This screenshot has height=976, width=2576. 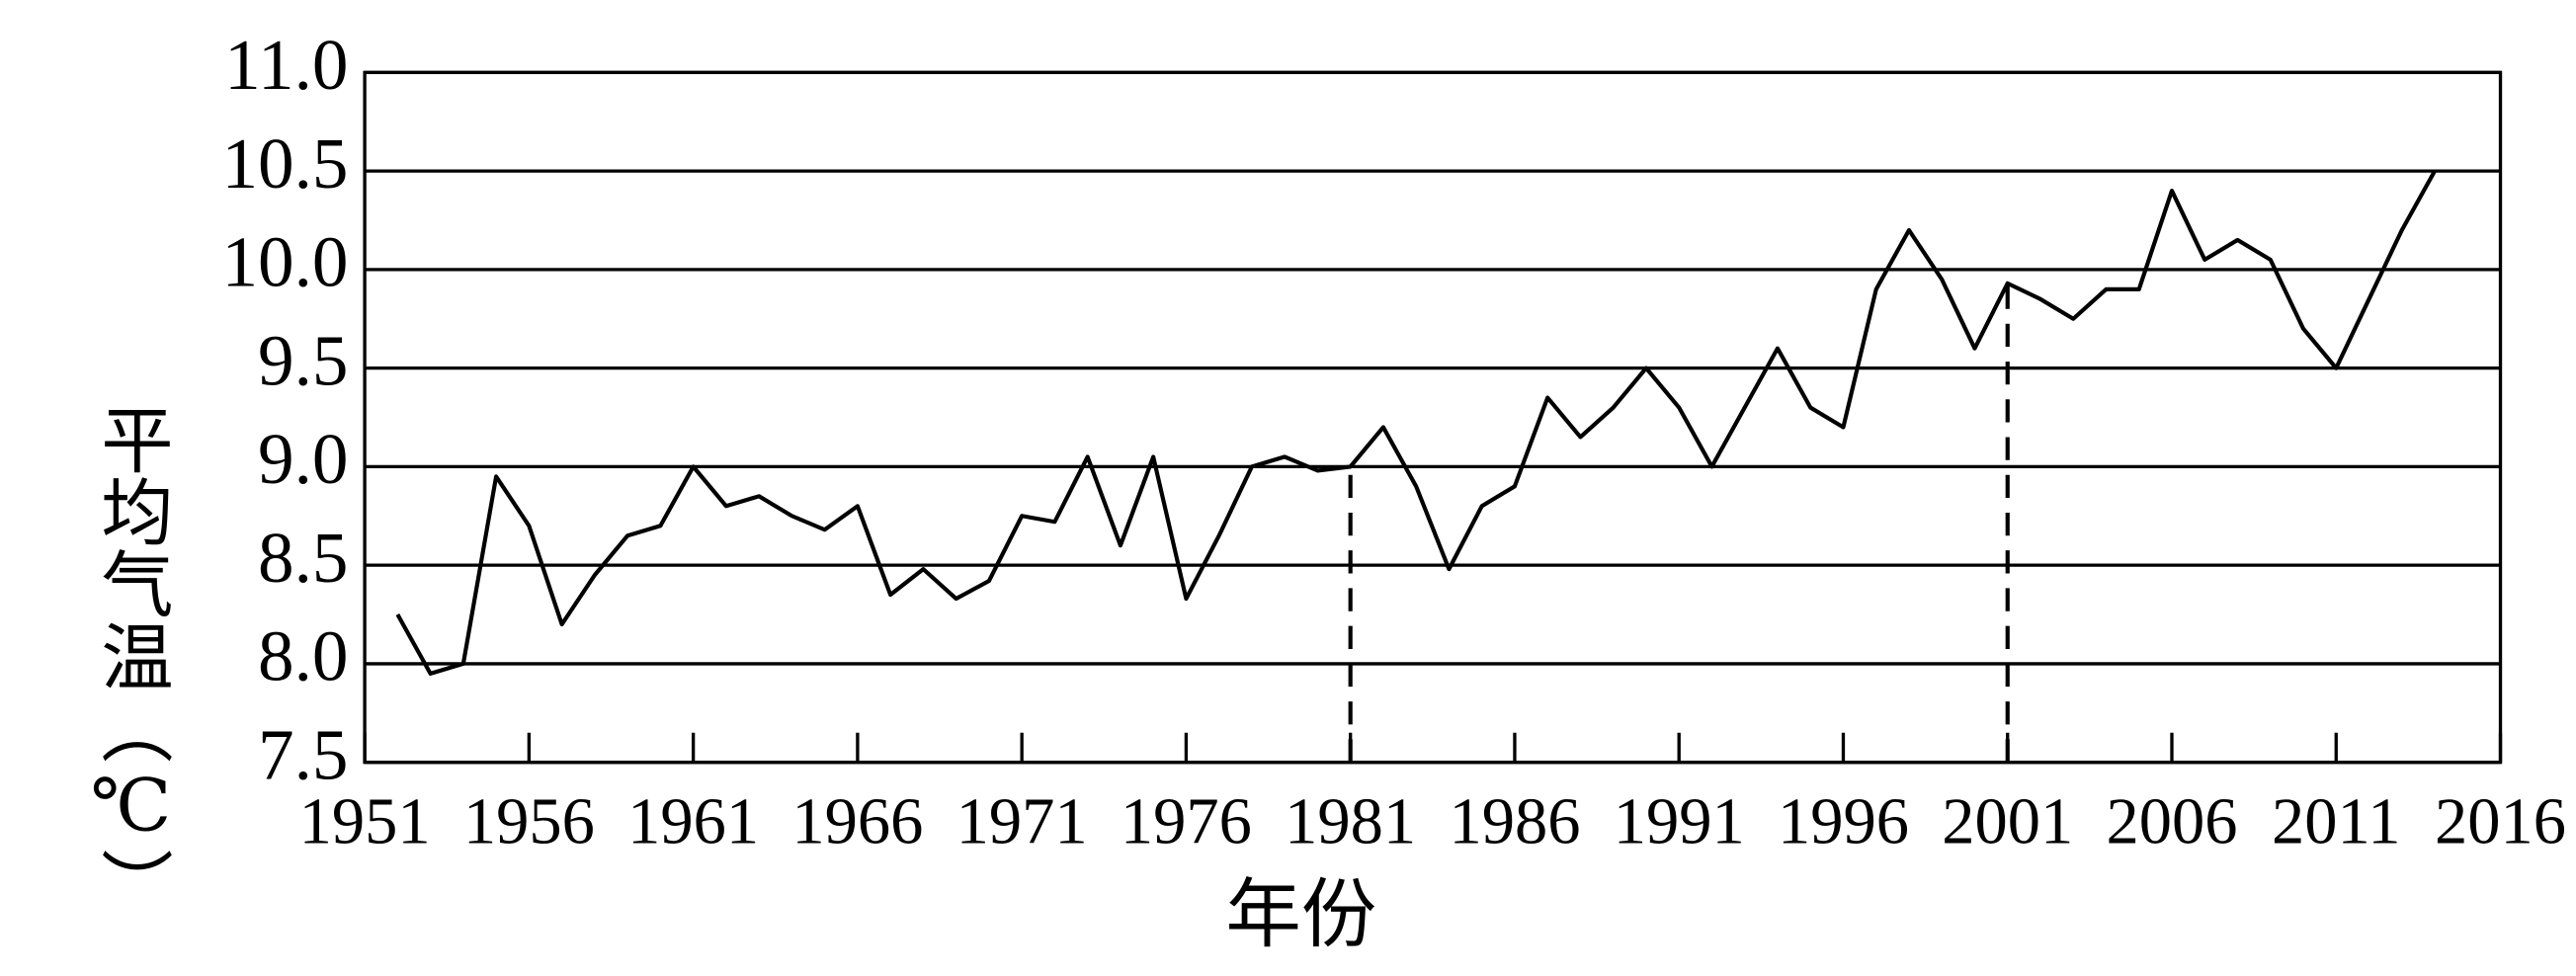 What do you see at coordinates (303, 558) in the screenshot?
I see `y-tick-label: 8.5` at bounding box center [303, 558].